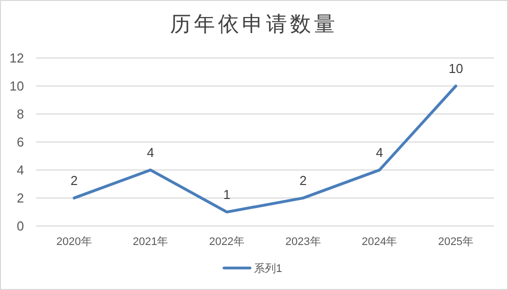 Image resolution: width=508 pixels, height=290 pixels. Describe the element at coordinates (456, 68) in the screenshot. I see `data-label: 10` at that location.